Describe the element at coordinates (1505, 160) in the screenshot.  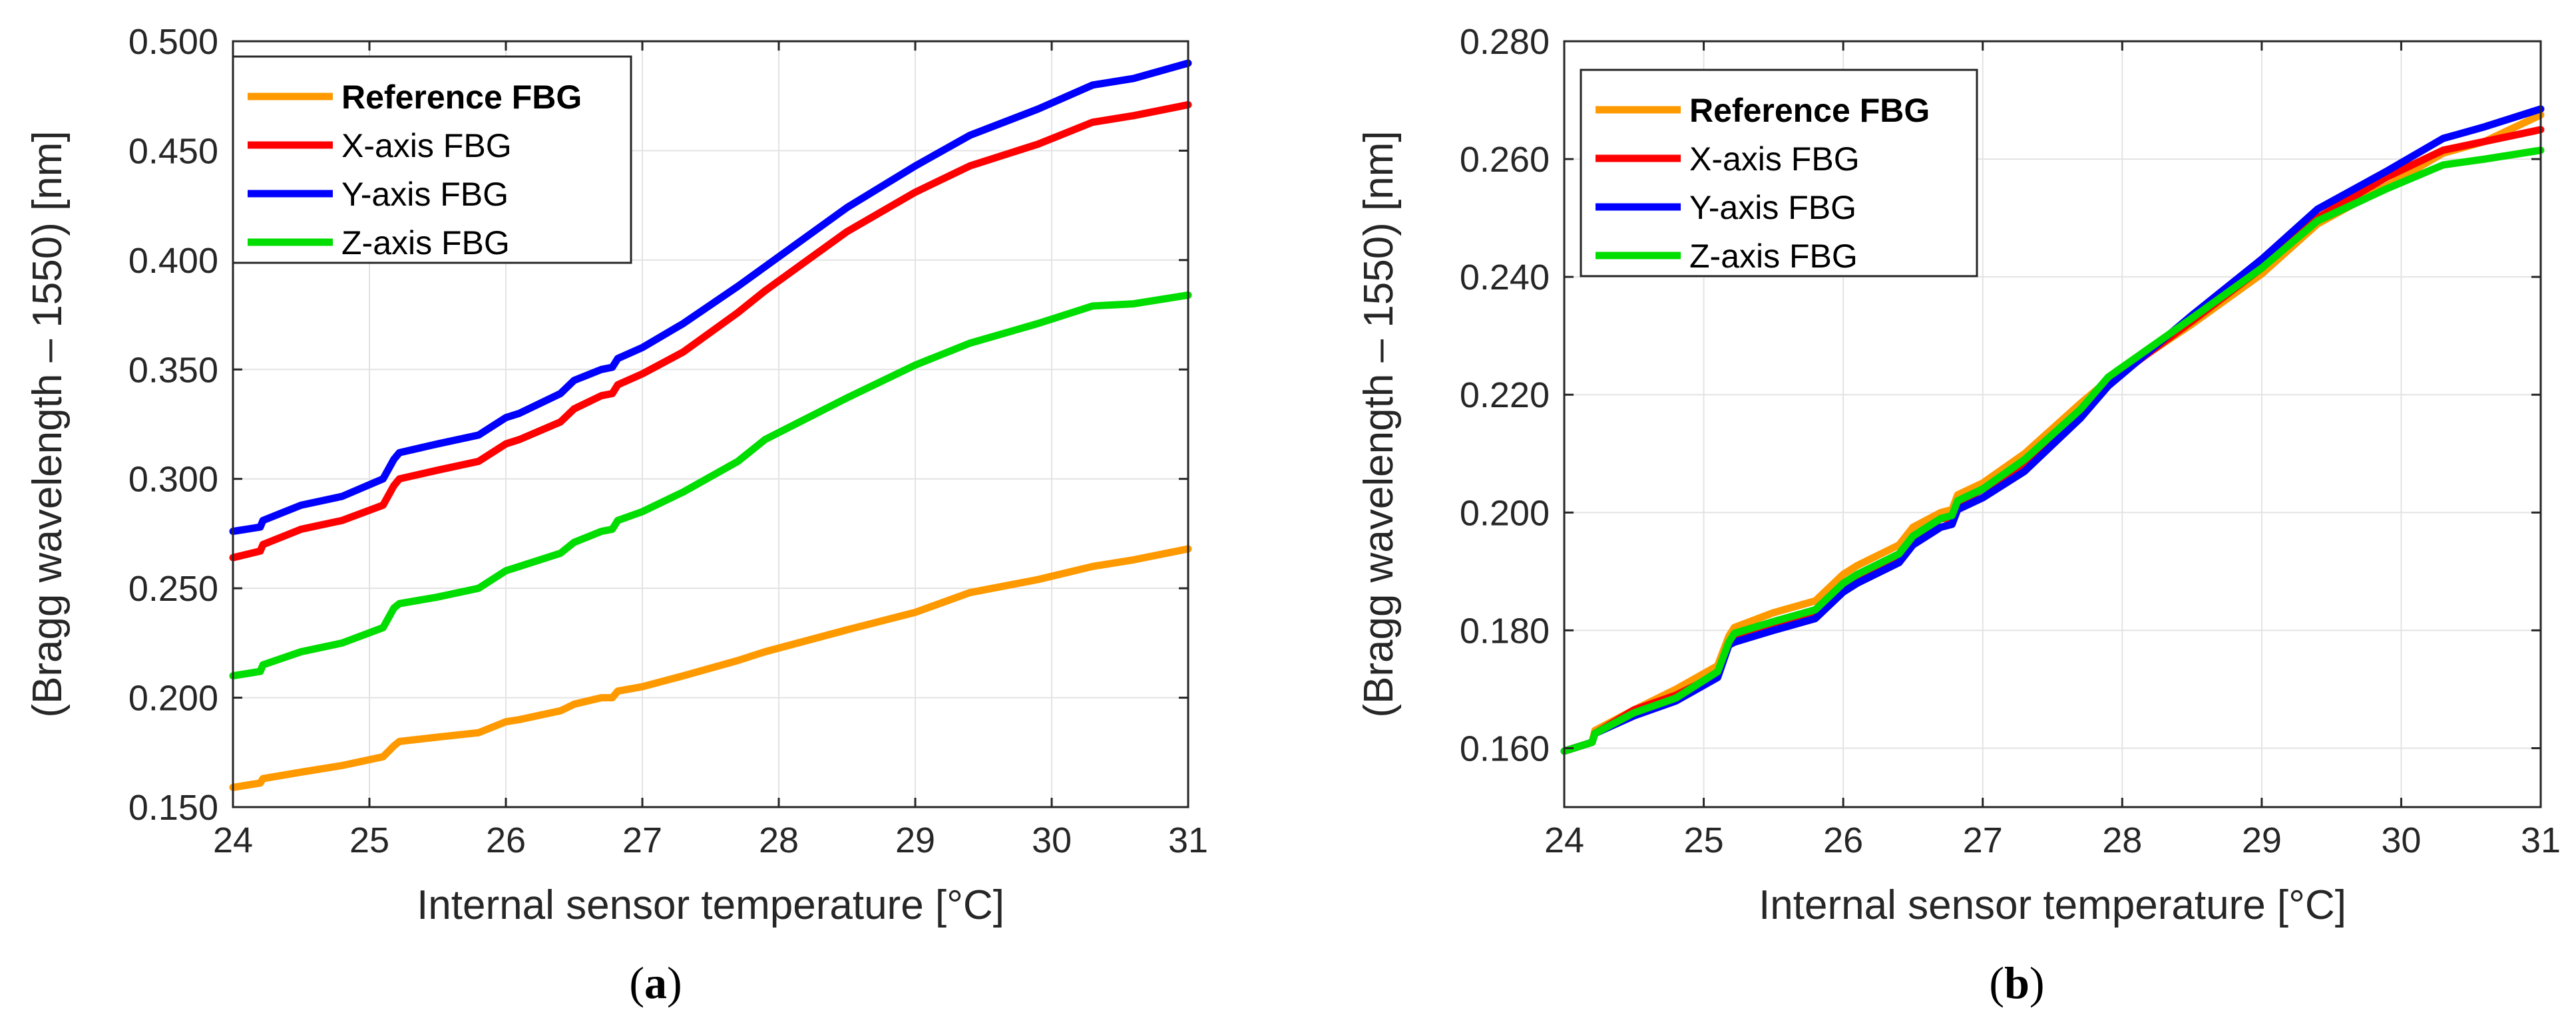
I see `y-tick-label: 0.260` at that location.